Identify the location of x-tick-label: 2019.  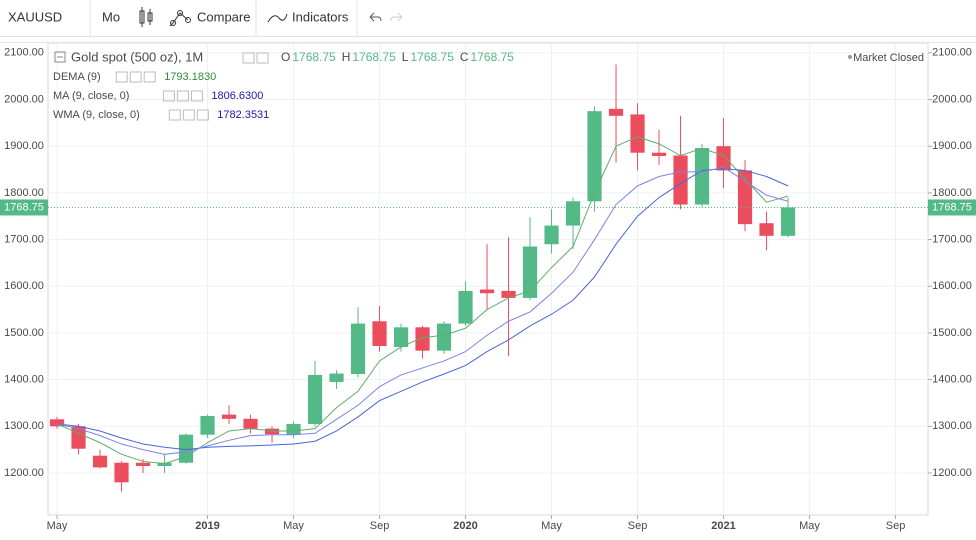
(207, 526).